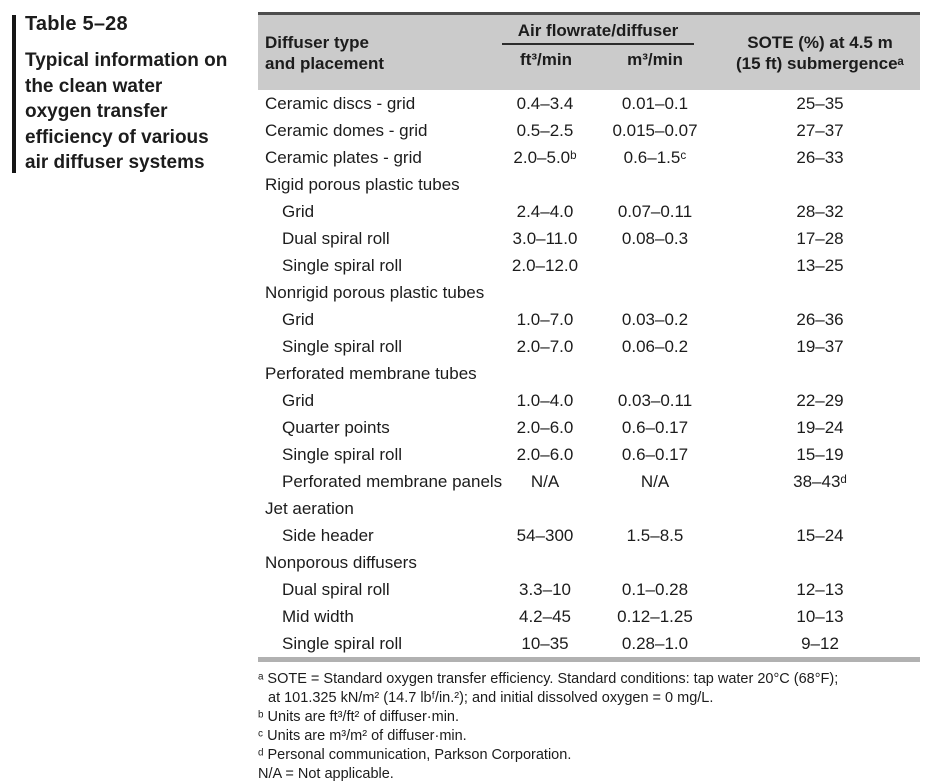 This screenshot has height=784, width=925. Describe the element at coordinates (309, 508) in the screenshot. I see `cell-diffuser-type: Jet aeration` at that location.